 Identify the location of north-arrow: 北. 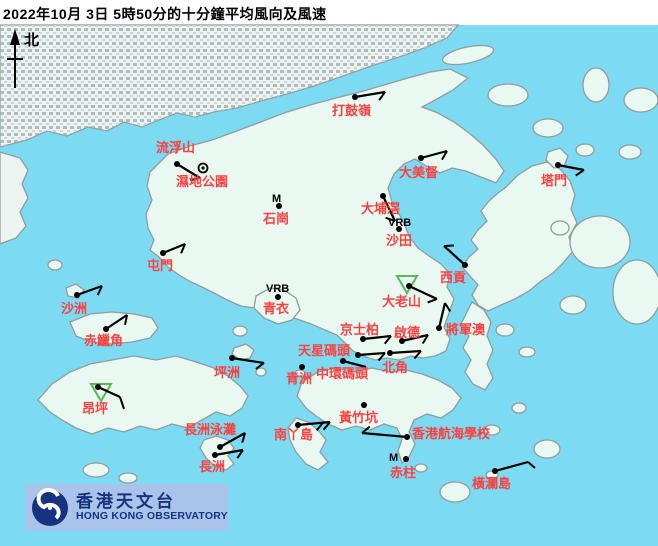
(23, 58).